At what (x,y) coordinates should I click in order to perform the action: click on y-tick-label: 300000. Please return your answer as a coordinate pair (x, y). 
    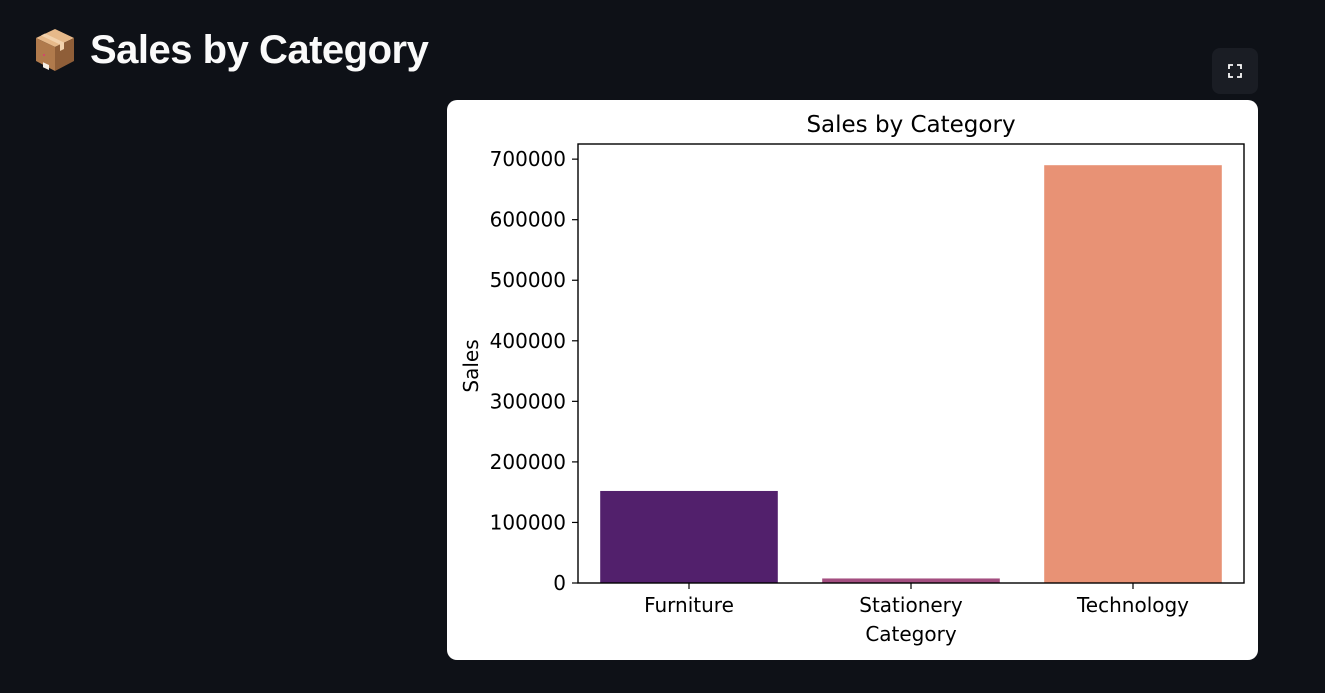
    Looking at the image, I should click on (528, 401).